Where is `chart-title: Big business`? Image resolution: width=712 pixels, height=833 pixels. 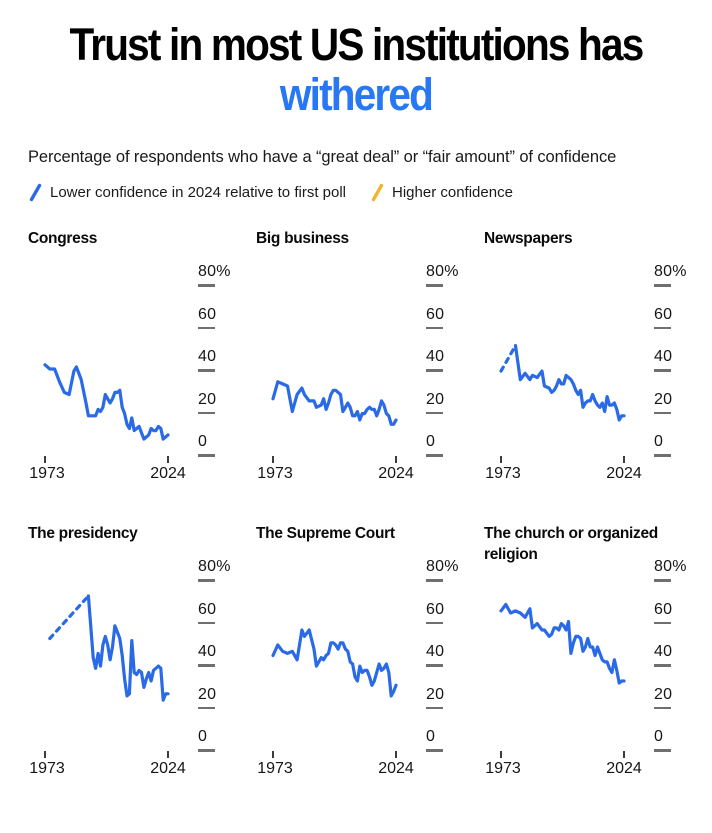
chart-title: Big business is located at coordinates (302, 239).